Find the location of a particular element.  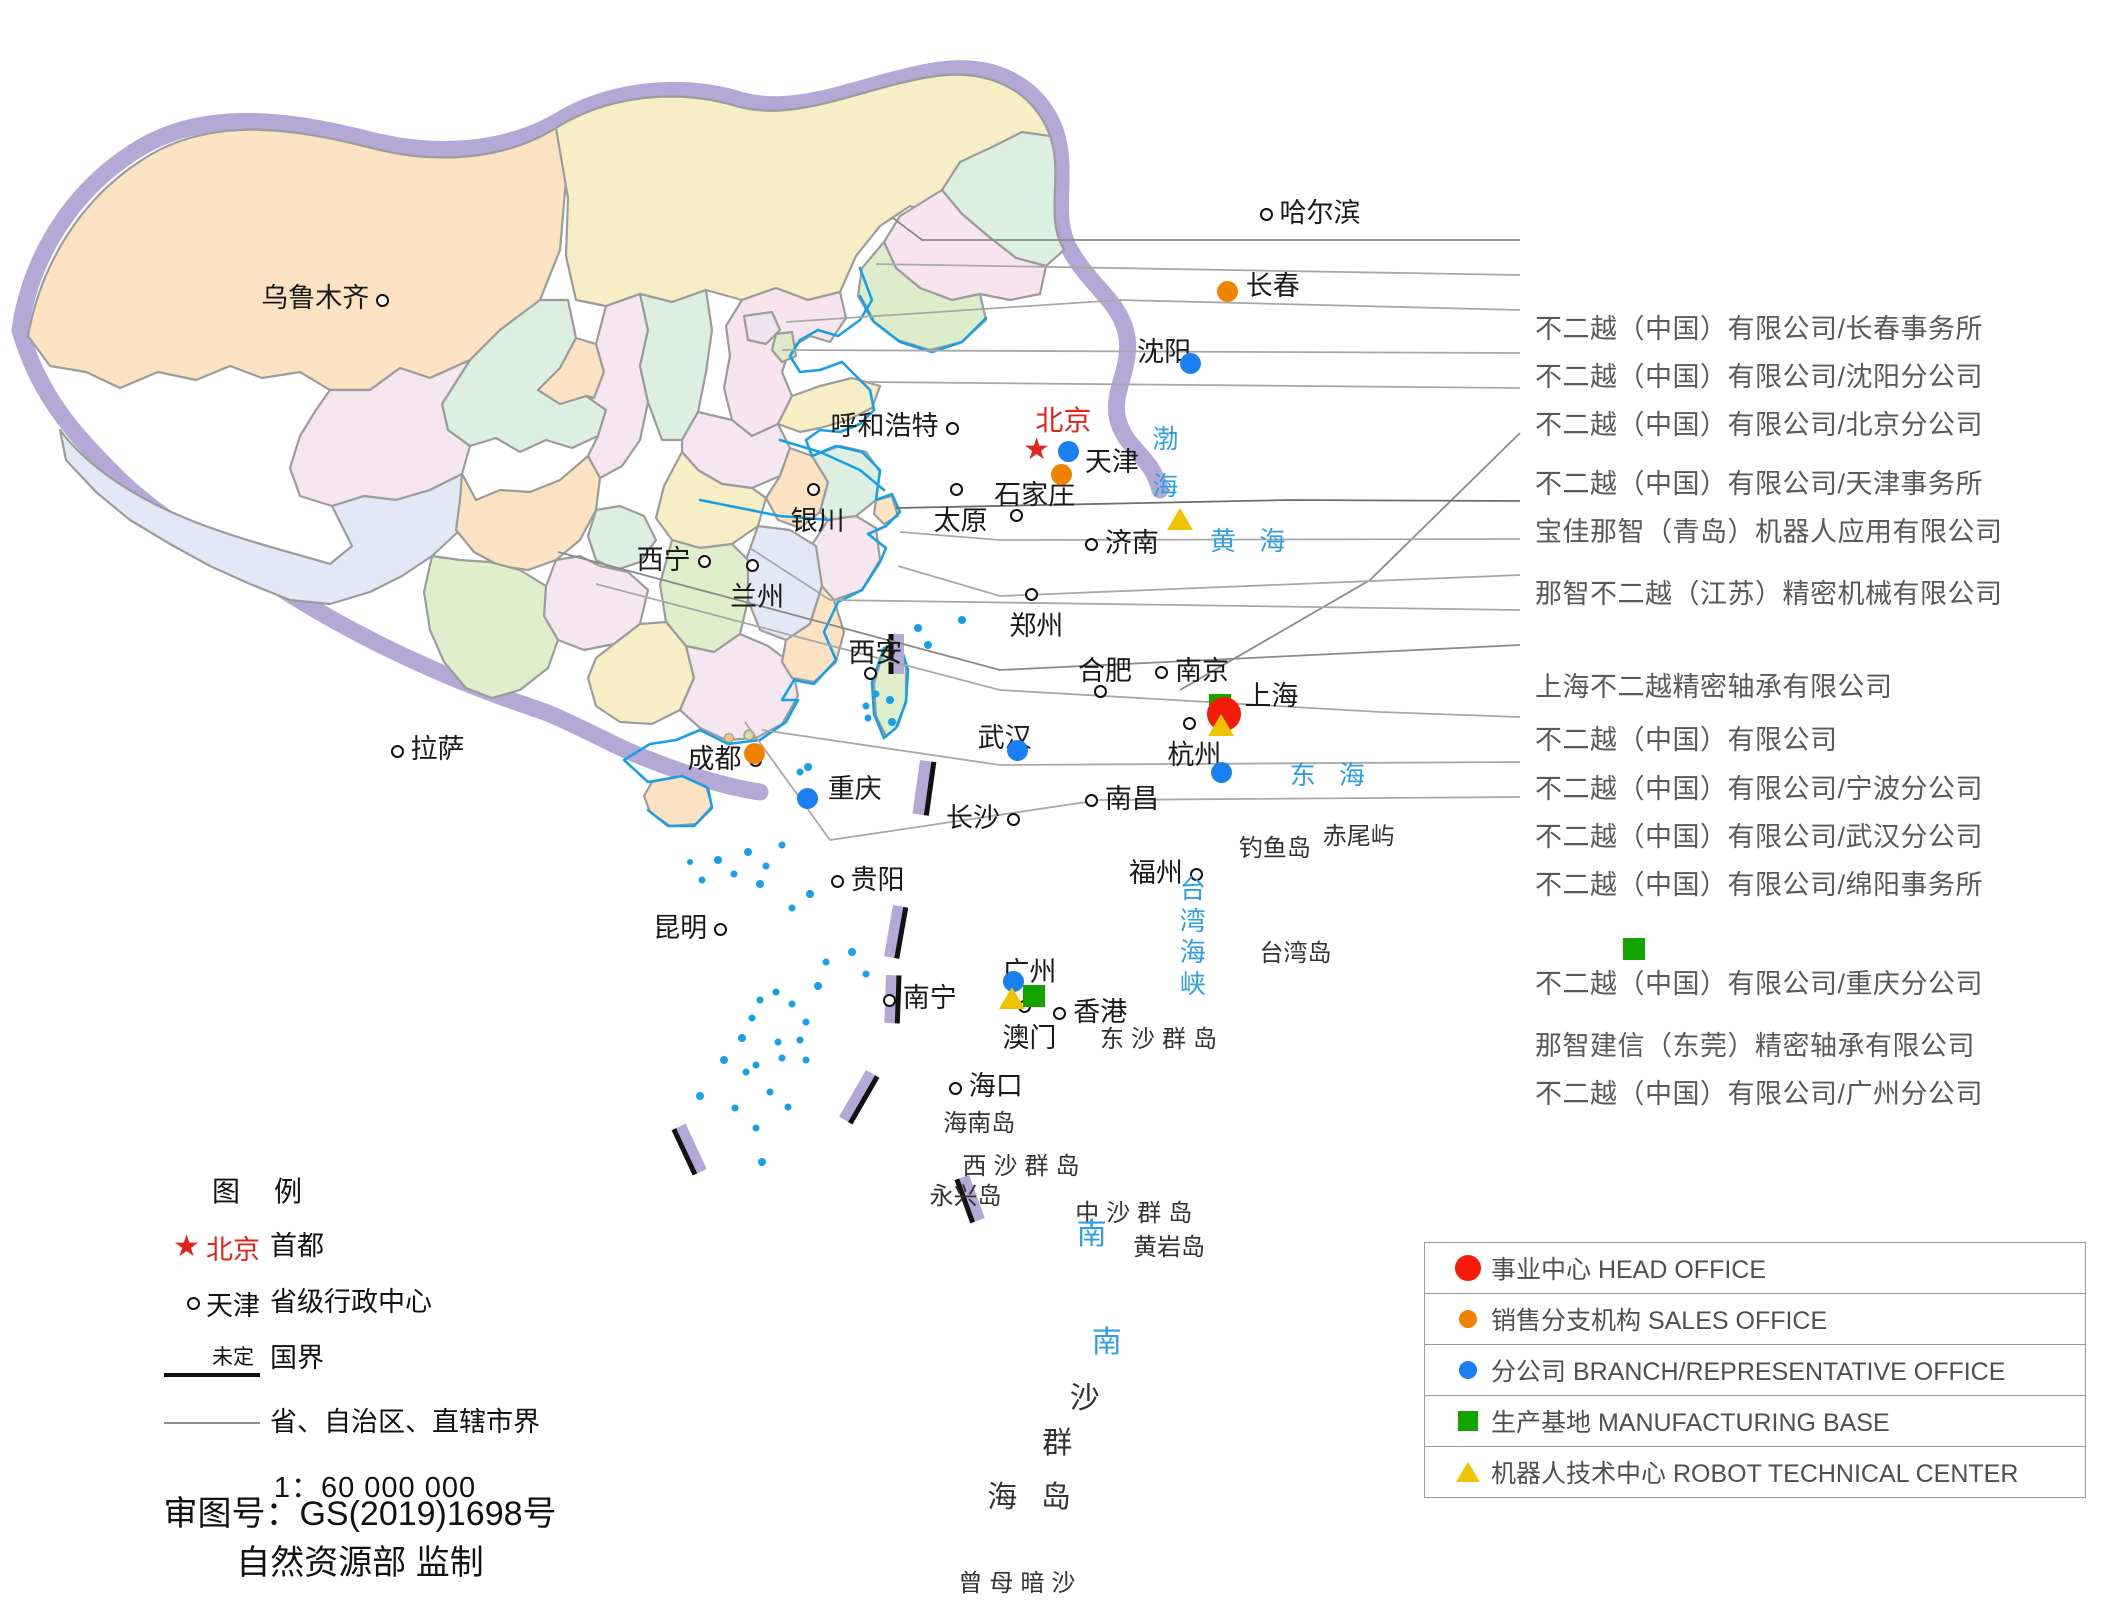

legend-row-provincial-center: 天津 省级行政中心 is located at coordinates (360, 1303).